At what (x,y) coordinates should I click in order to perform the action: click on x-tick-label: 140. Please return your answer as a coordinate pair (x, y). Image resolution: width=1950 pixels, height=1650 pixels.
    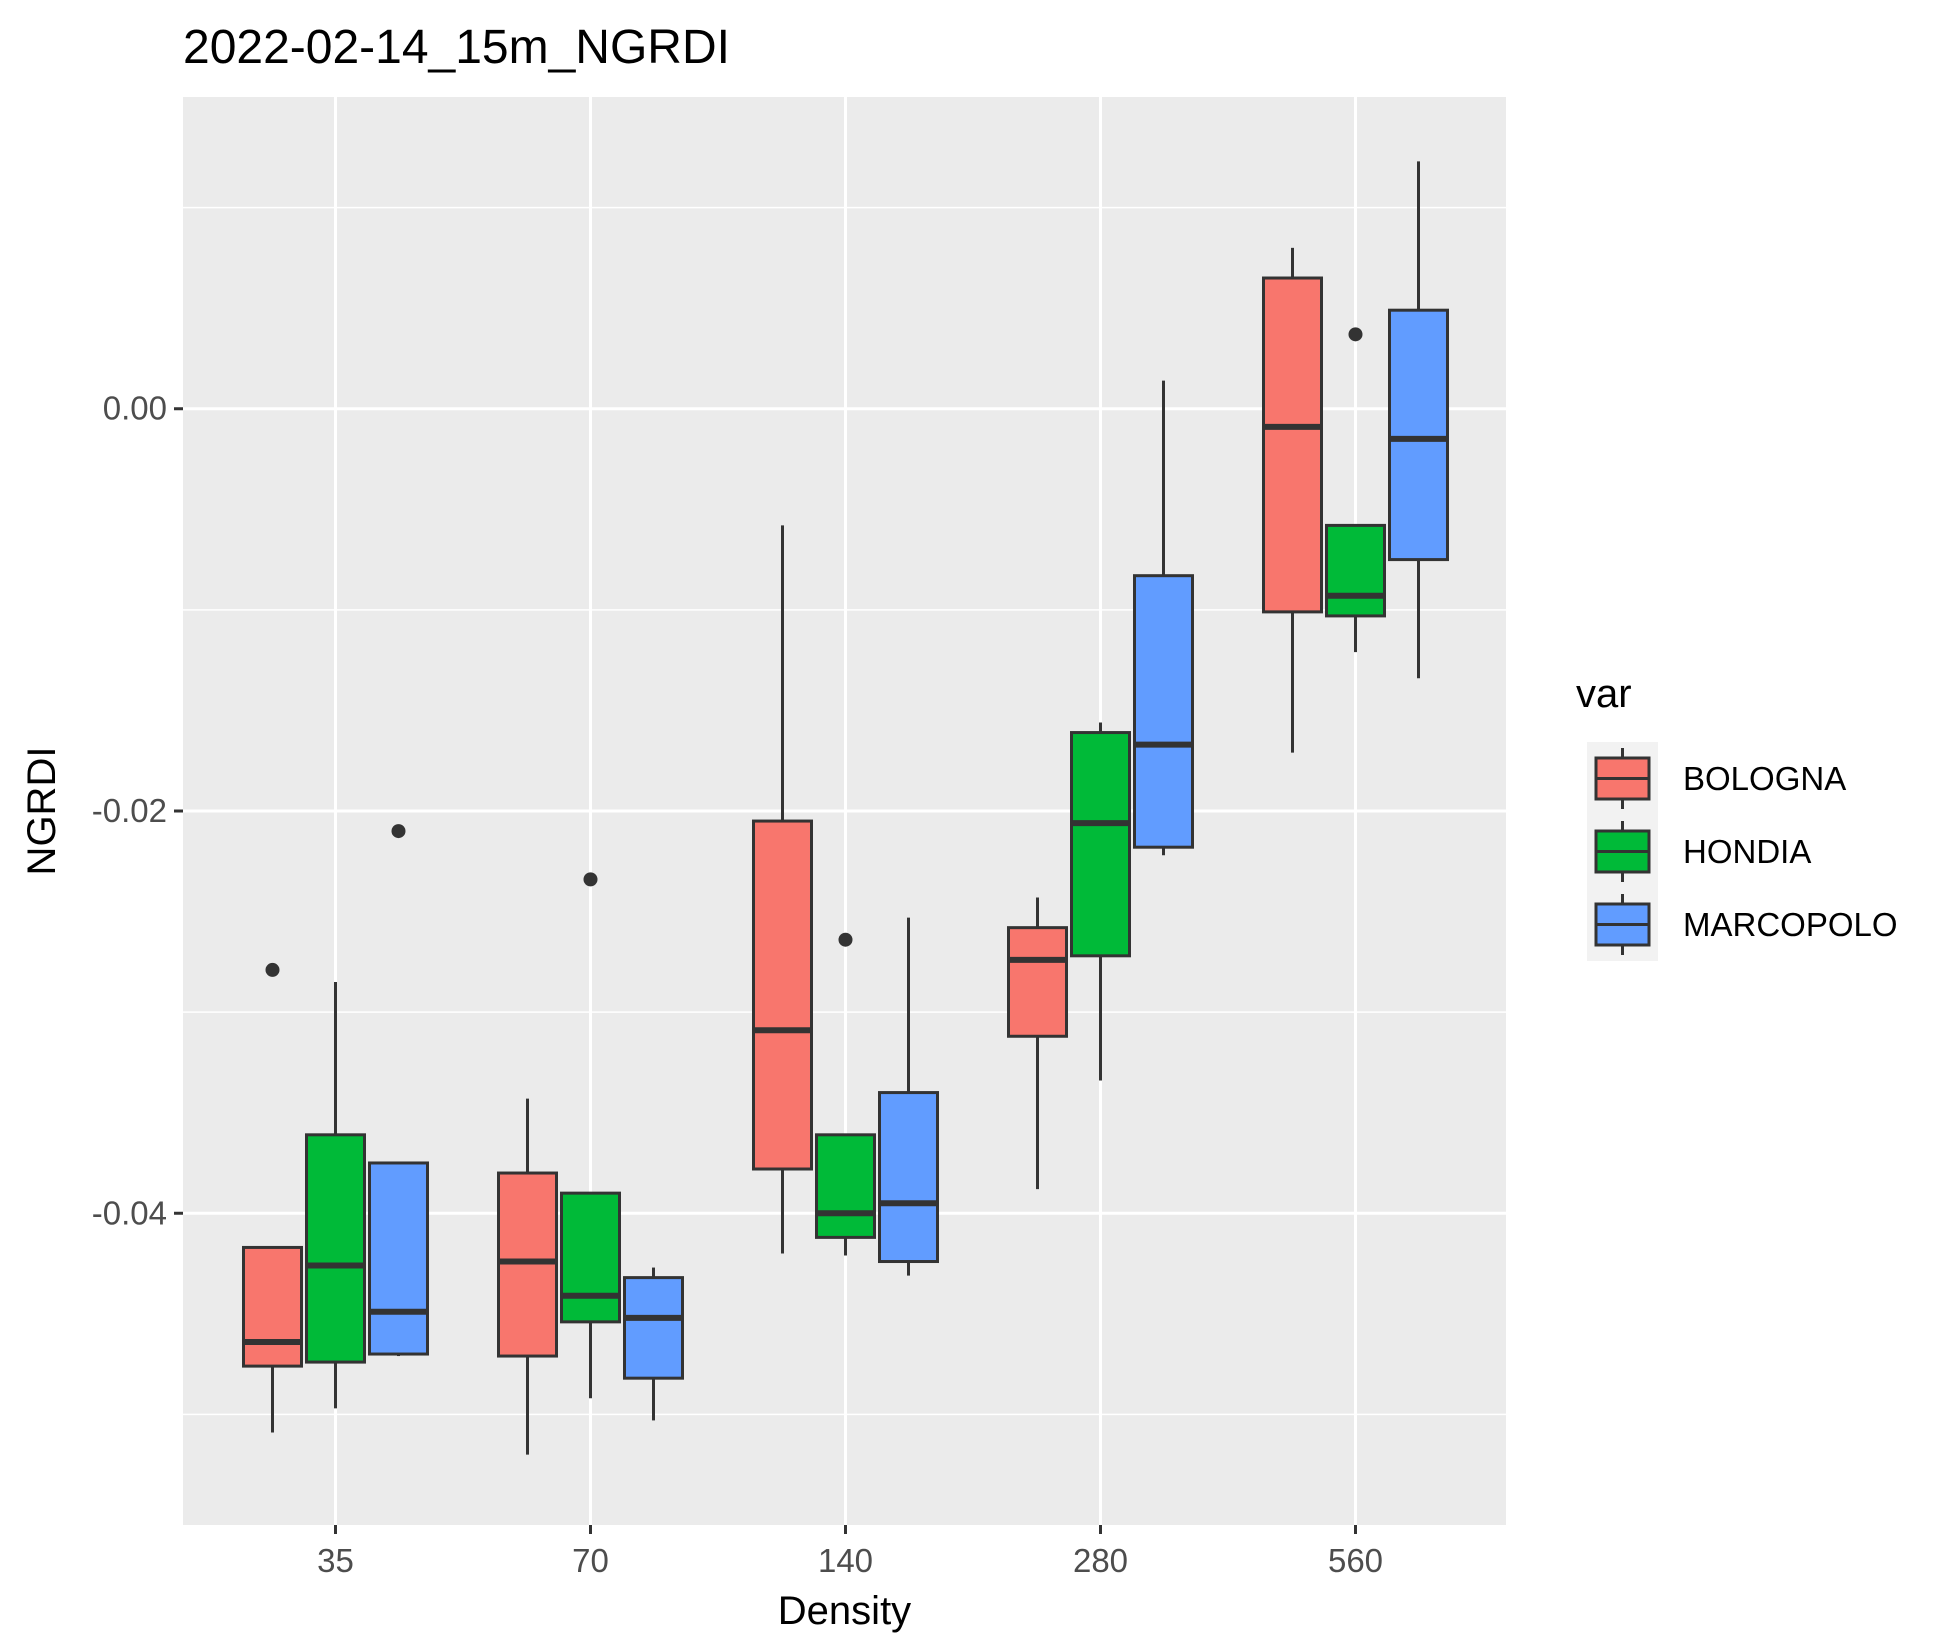
    Looking at the image, I should click on (845, 1560).